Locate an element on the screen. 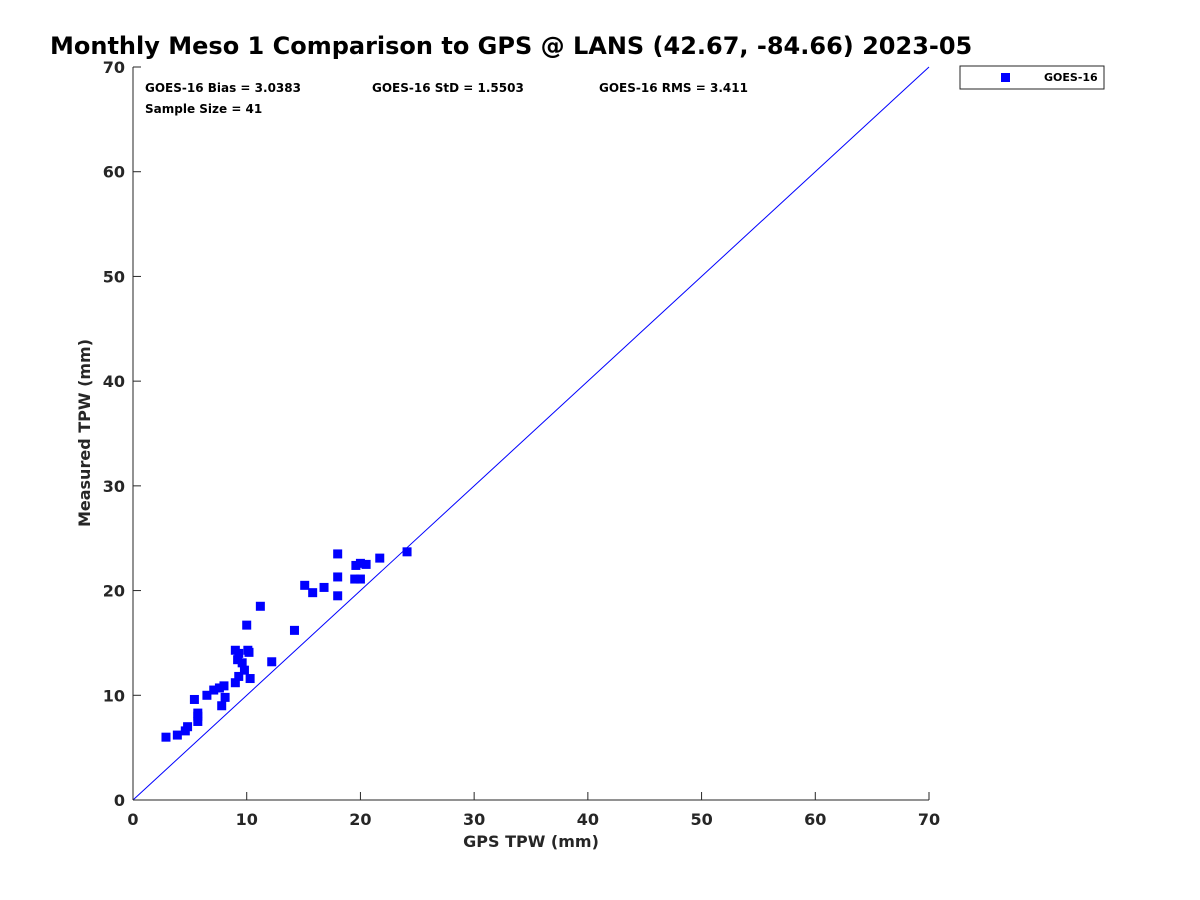 This screenshot has width=1200, height=900. x-tick-label: 70 is located at coordinates (929, 819).